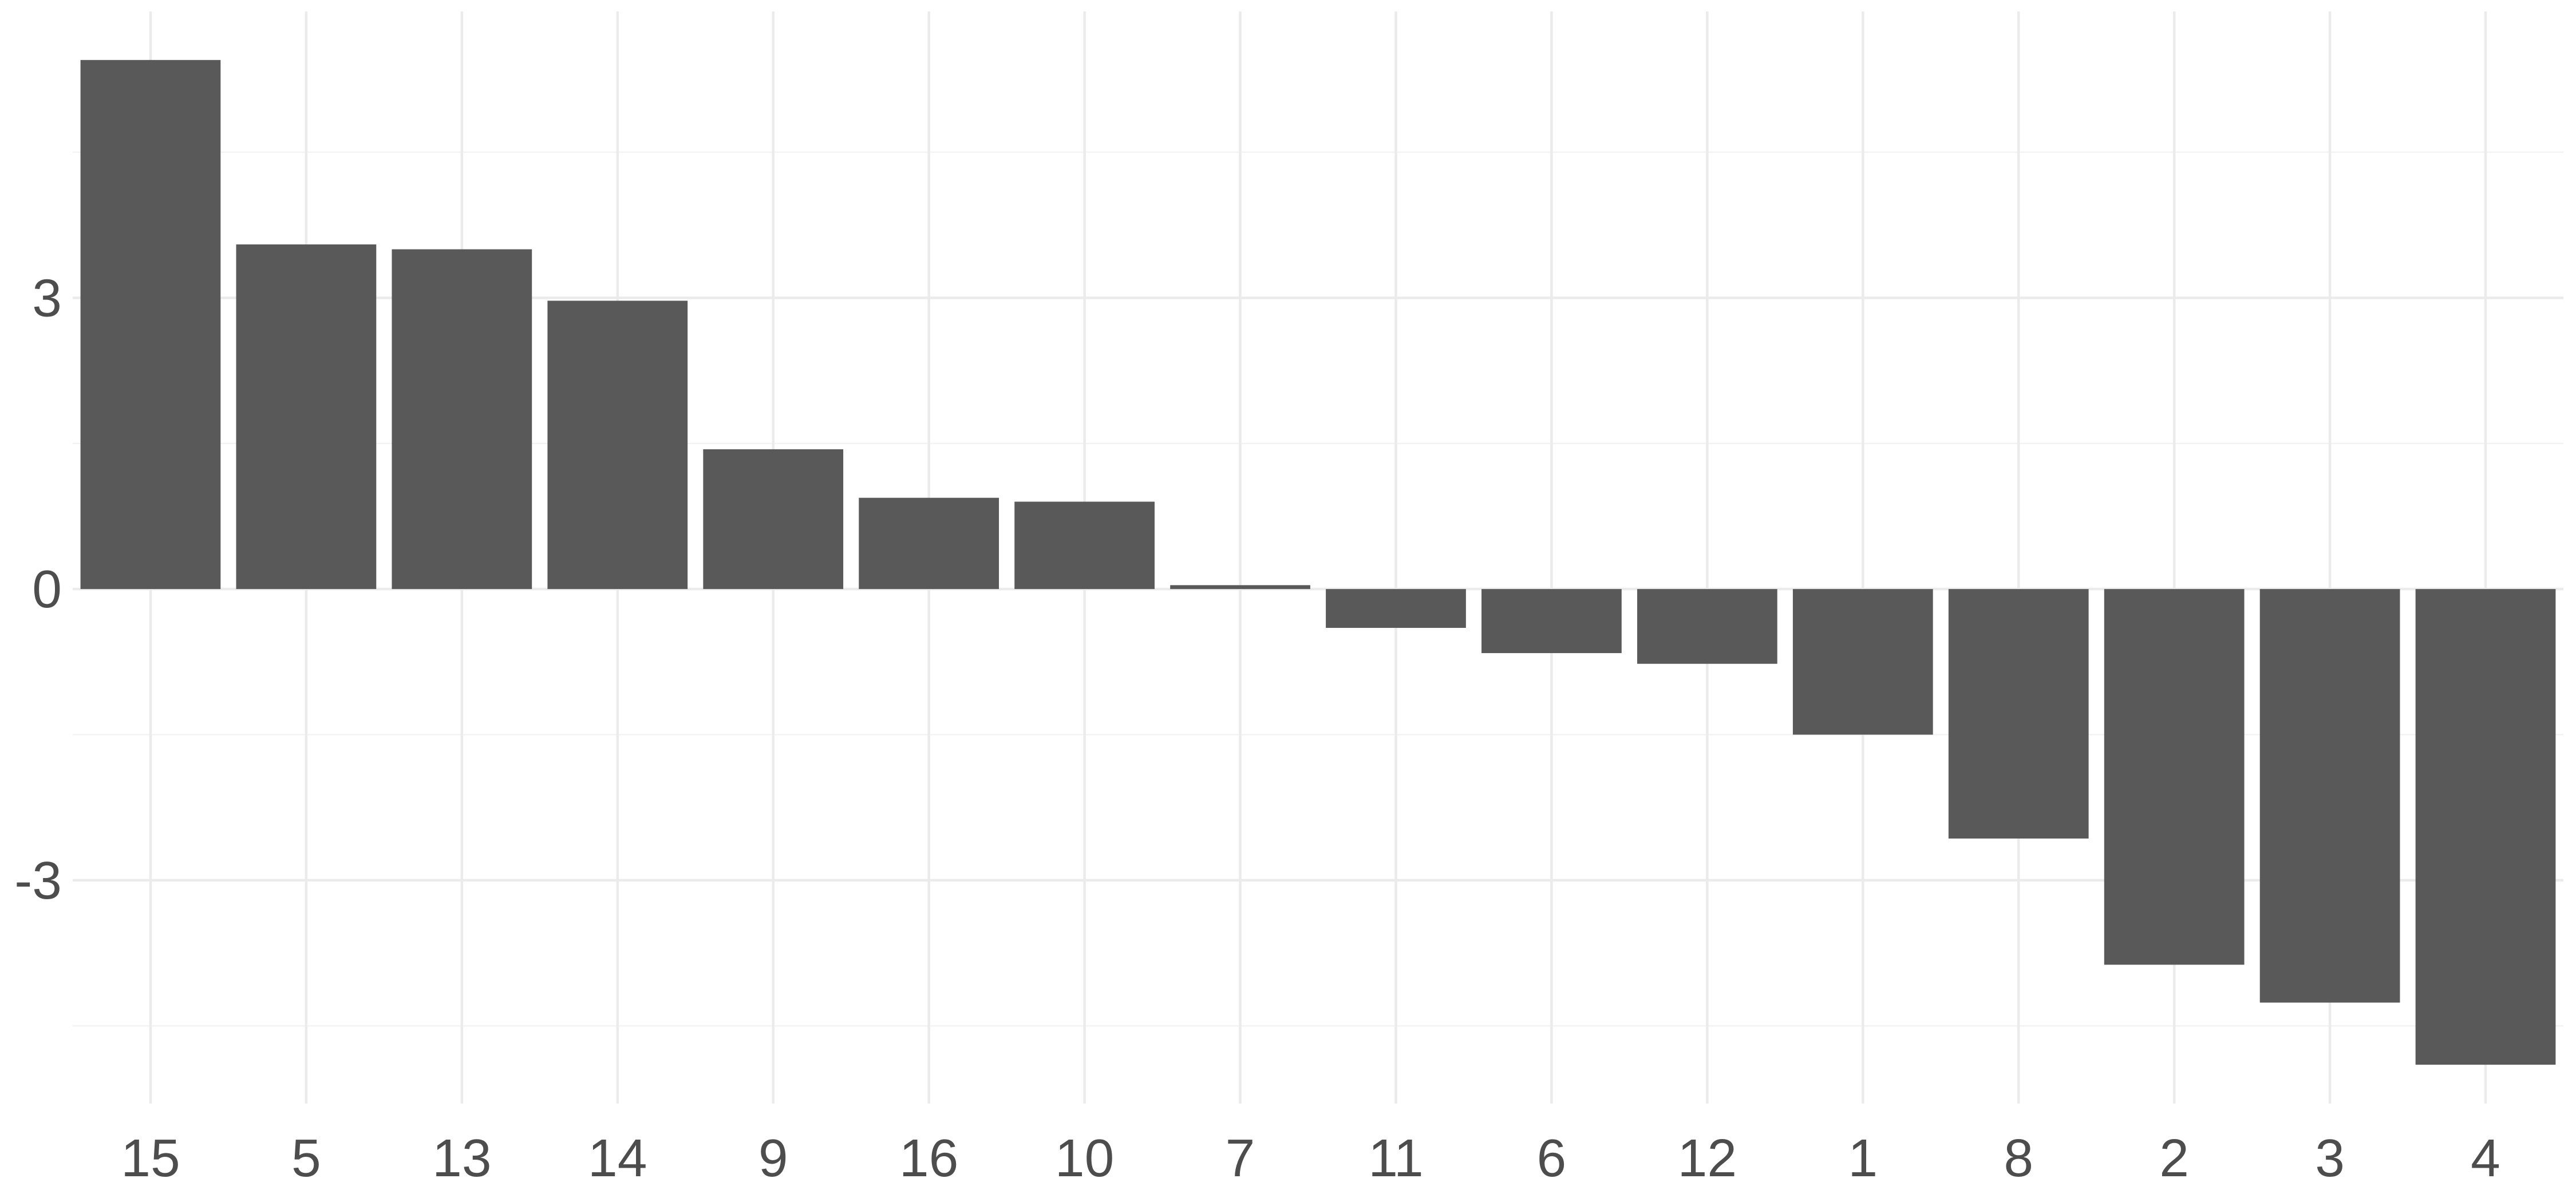 This screenshot has width=2576, height=1202. What do you see at coordinates (461, 1158) in the screenshot?
I see `x-tick-label: 13` at bounding box center [461, 1158].